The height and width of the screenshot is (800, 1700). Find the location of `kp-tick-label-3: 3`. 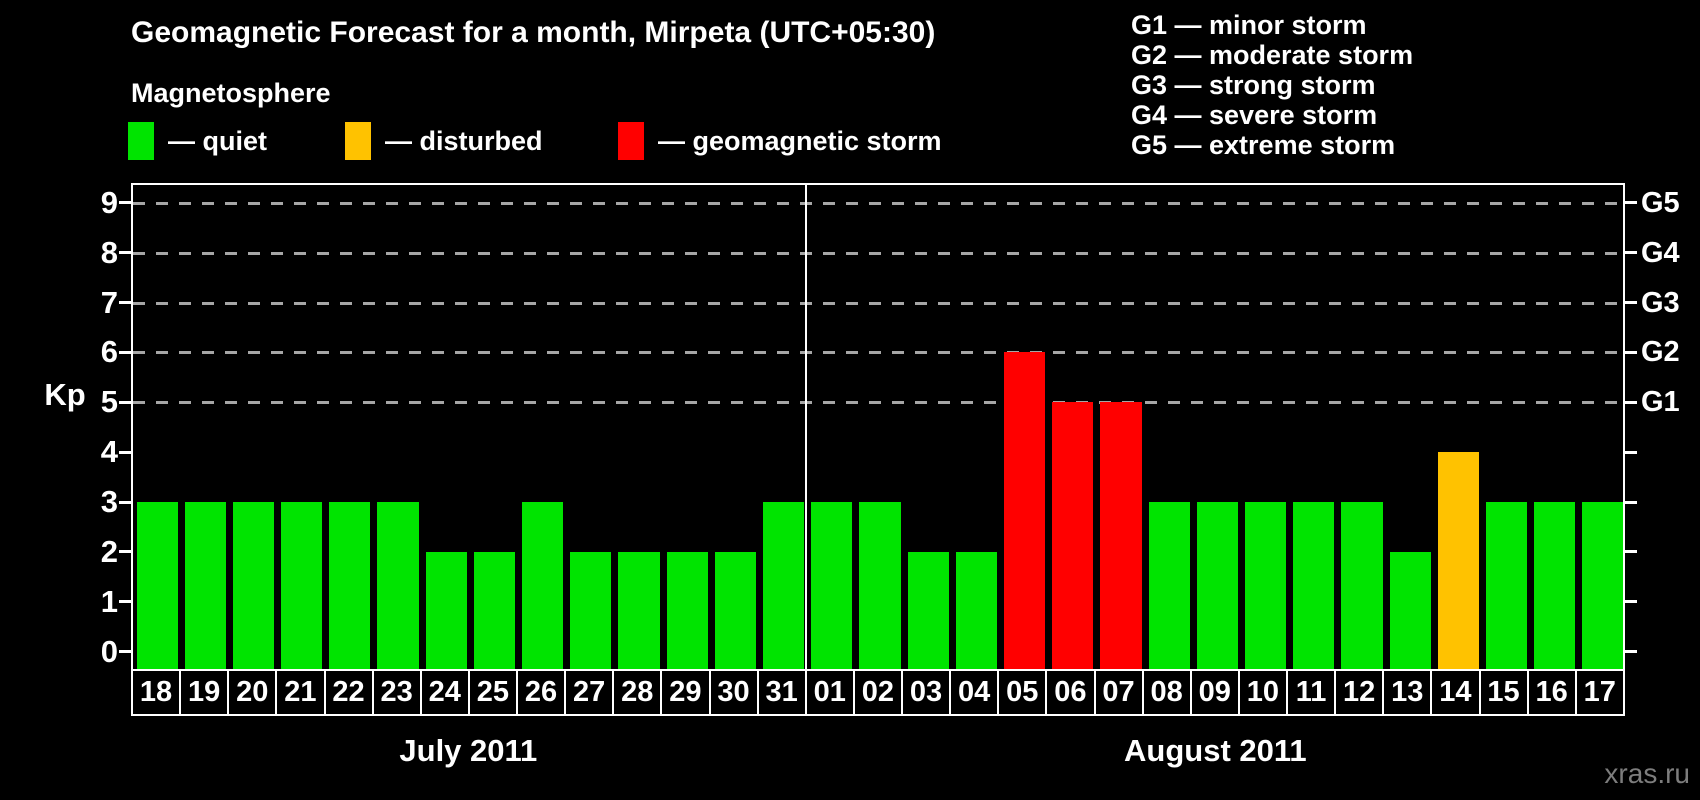

kp-tick-label-3: 3 is located at coordinates (109, 501).